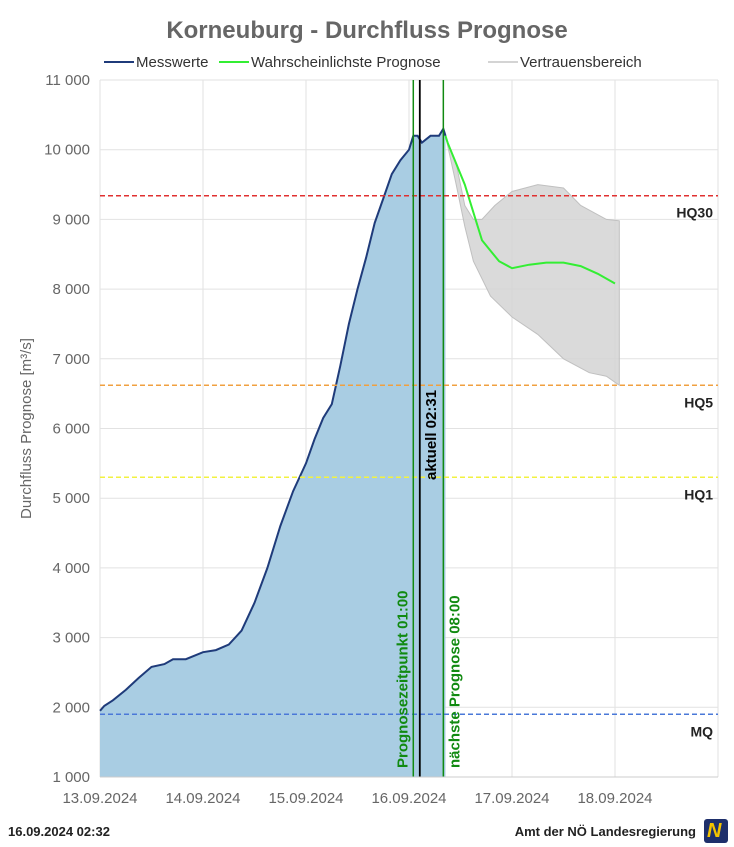 This screenshot has width=734, height=847. Describe the element at coordinates (581, 62) in the screenshot. I see `legend-label: Vertrauensbereich` at that location.